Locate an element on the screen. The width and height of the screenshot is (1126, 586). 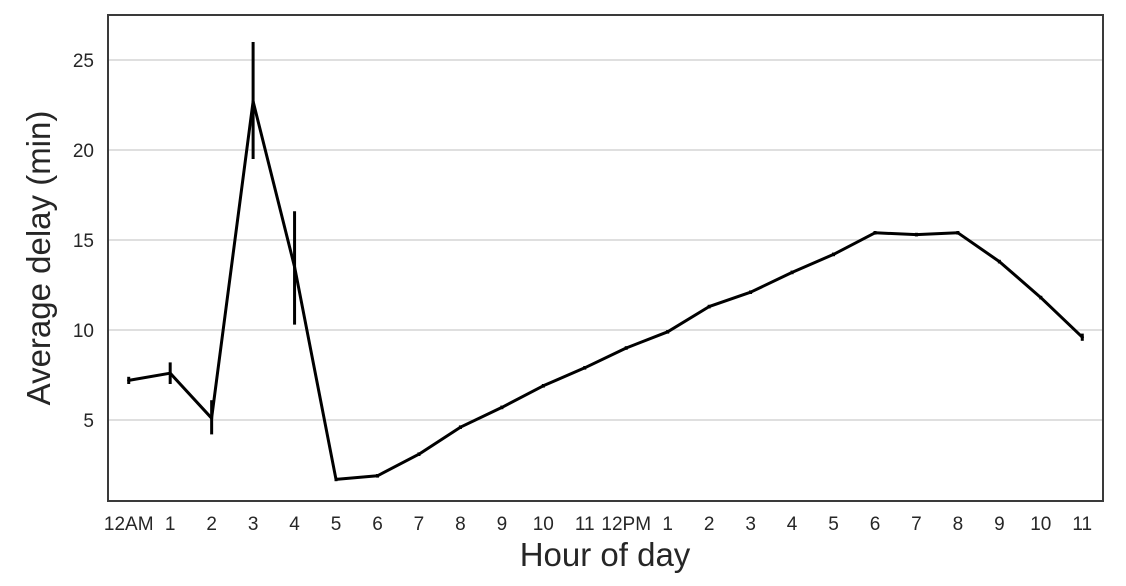
x-tick-label: 12PM is located at coordinates (626, 524).